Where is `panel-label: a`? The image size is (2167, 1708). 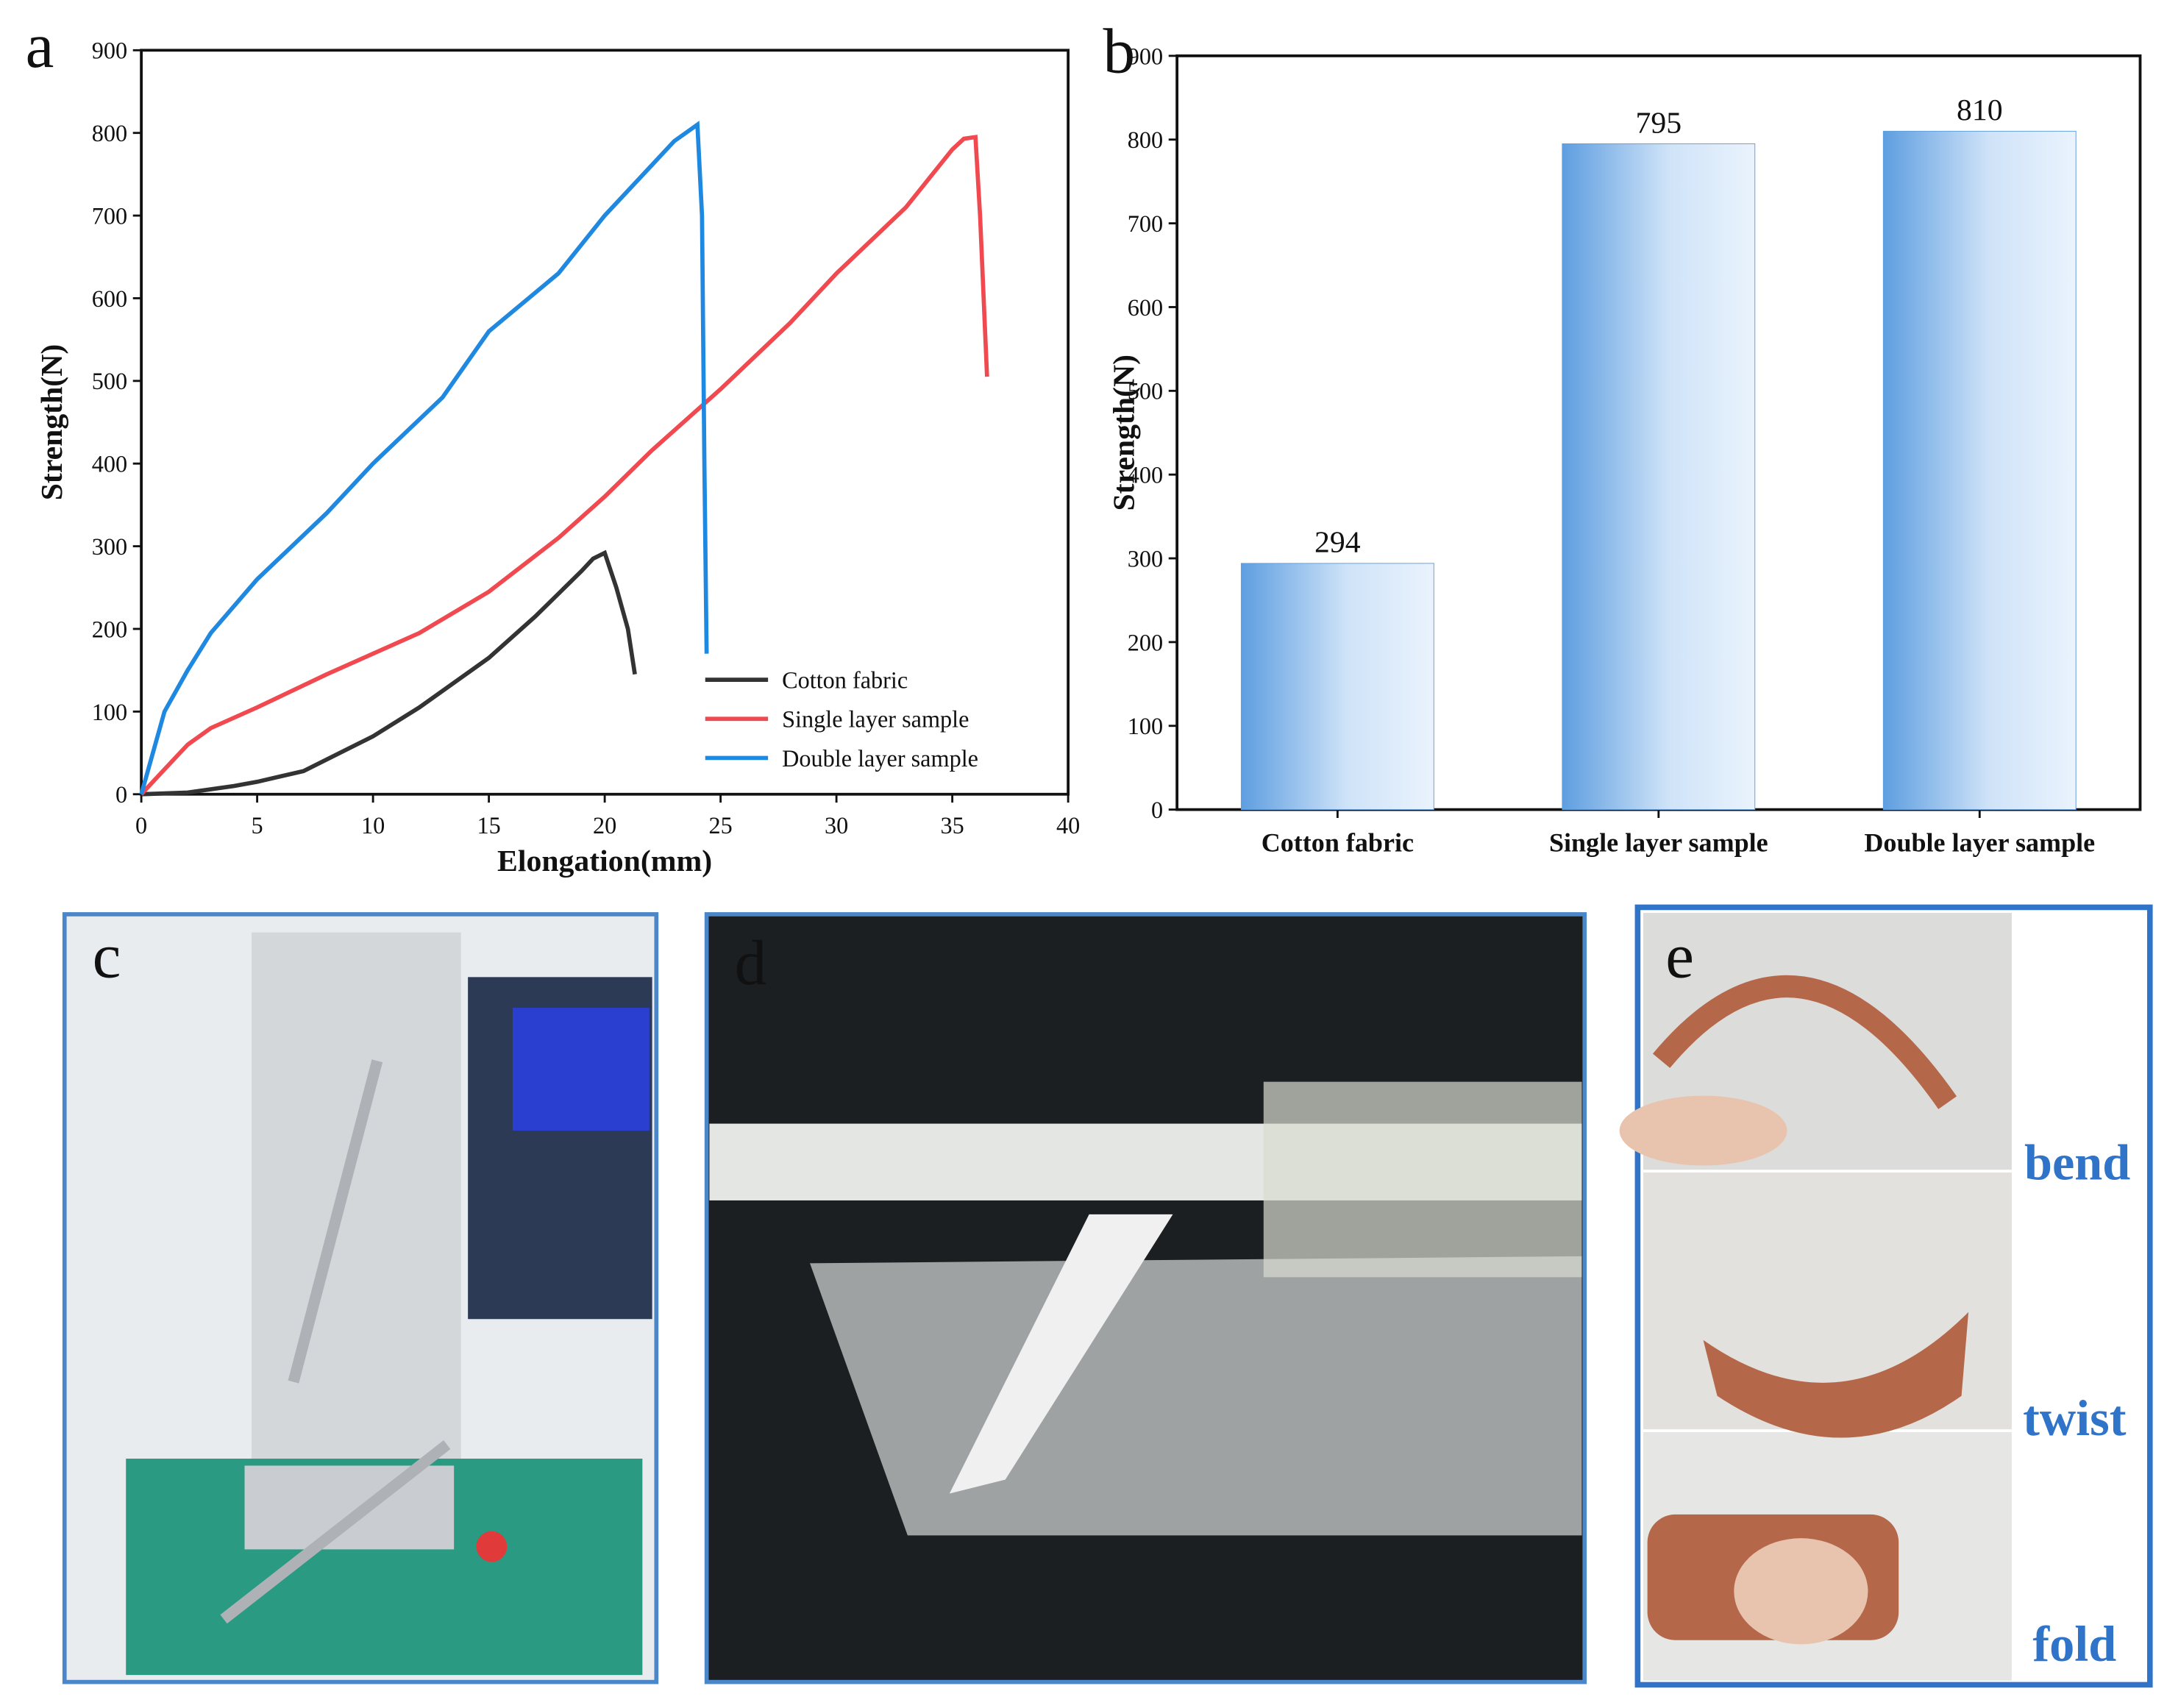 panel-label: a is located at coordinates (40, 46).